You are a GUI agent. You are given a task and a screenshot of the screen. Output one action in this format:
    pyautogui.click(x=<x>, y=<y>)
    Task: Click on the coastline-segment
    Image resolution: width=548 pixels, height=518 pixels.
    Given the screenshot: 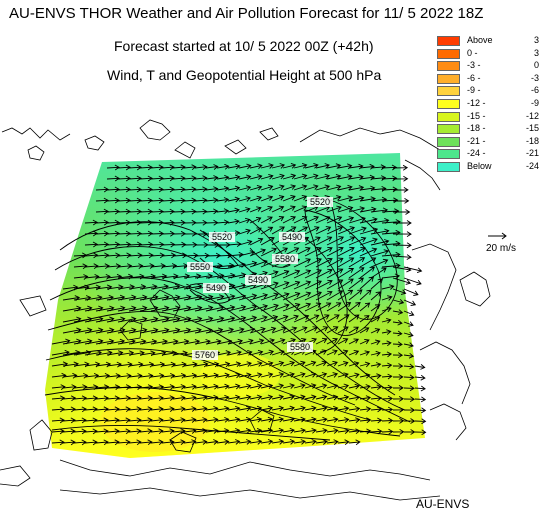 What is the action you would take?
    pyautogui.click(x=250, y=494)
    